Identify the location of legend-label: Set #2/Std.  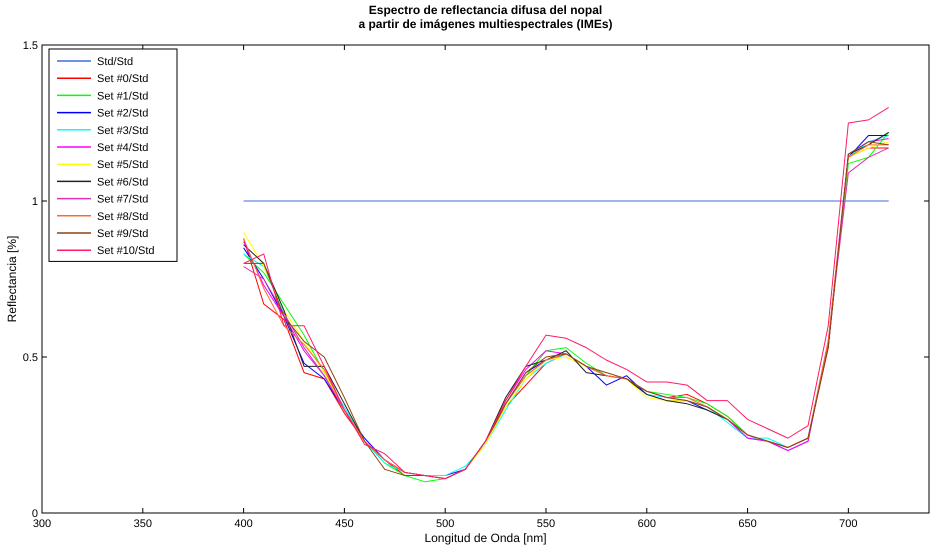
(122, 114).